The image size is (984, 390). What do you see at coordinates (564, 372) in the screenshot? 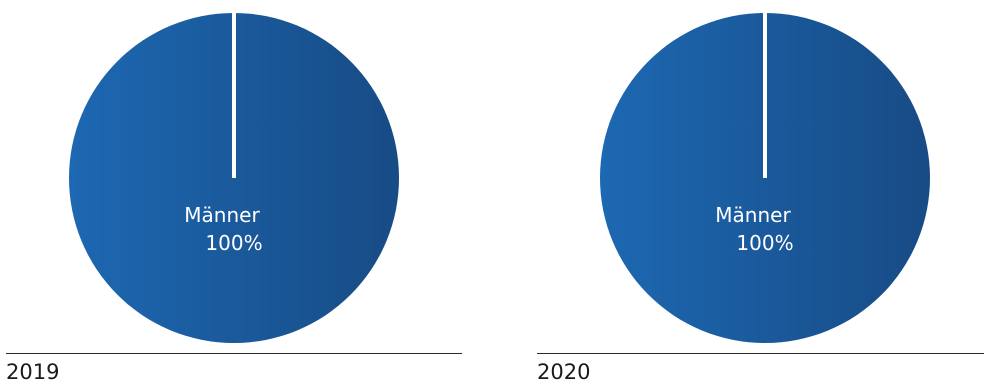
I see `year-label: 2020` at bounding box center [564, 372].